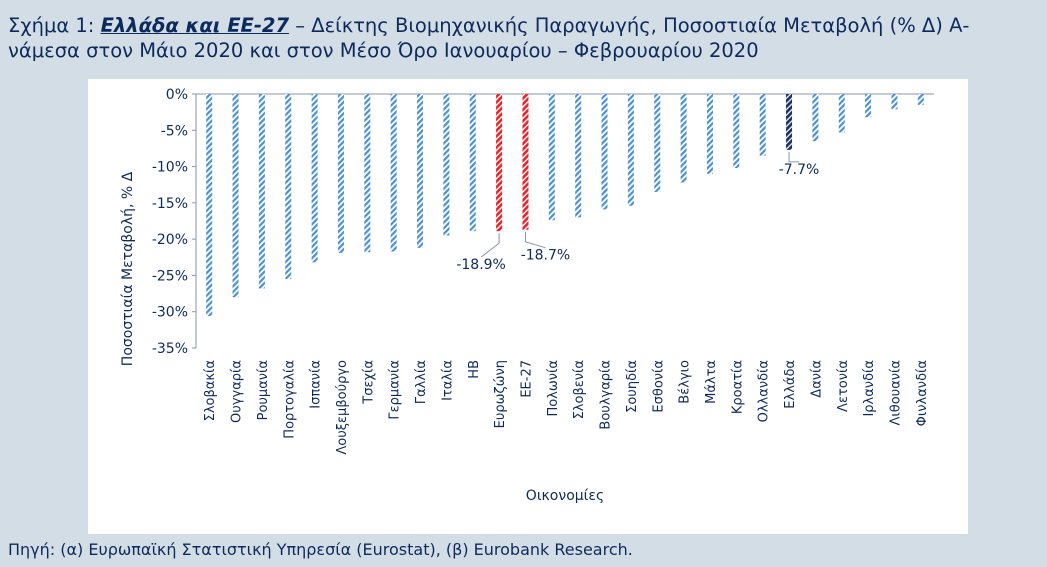 This screenshot has width=1047, height=567. Describe the element at coordinates (289, 399) in the screenshot. I see `x-tick-label: Πορτογαλία` at that location.